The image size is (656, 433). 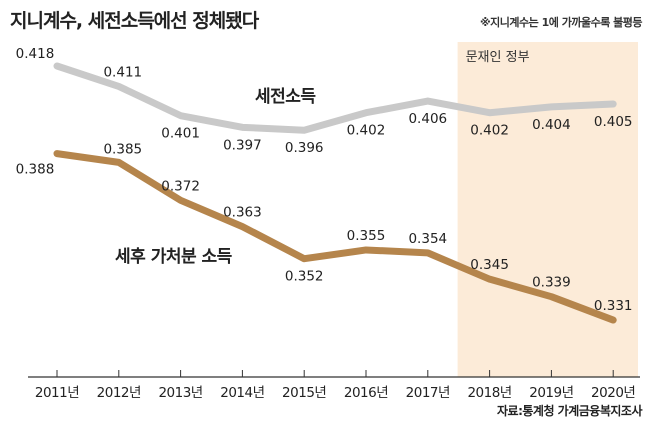 I want to click on data-label: 0.418, so click(x=35, y=54).